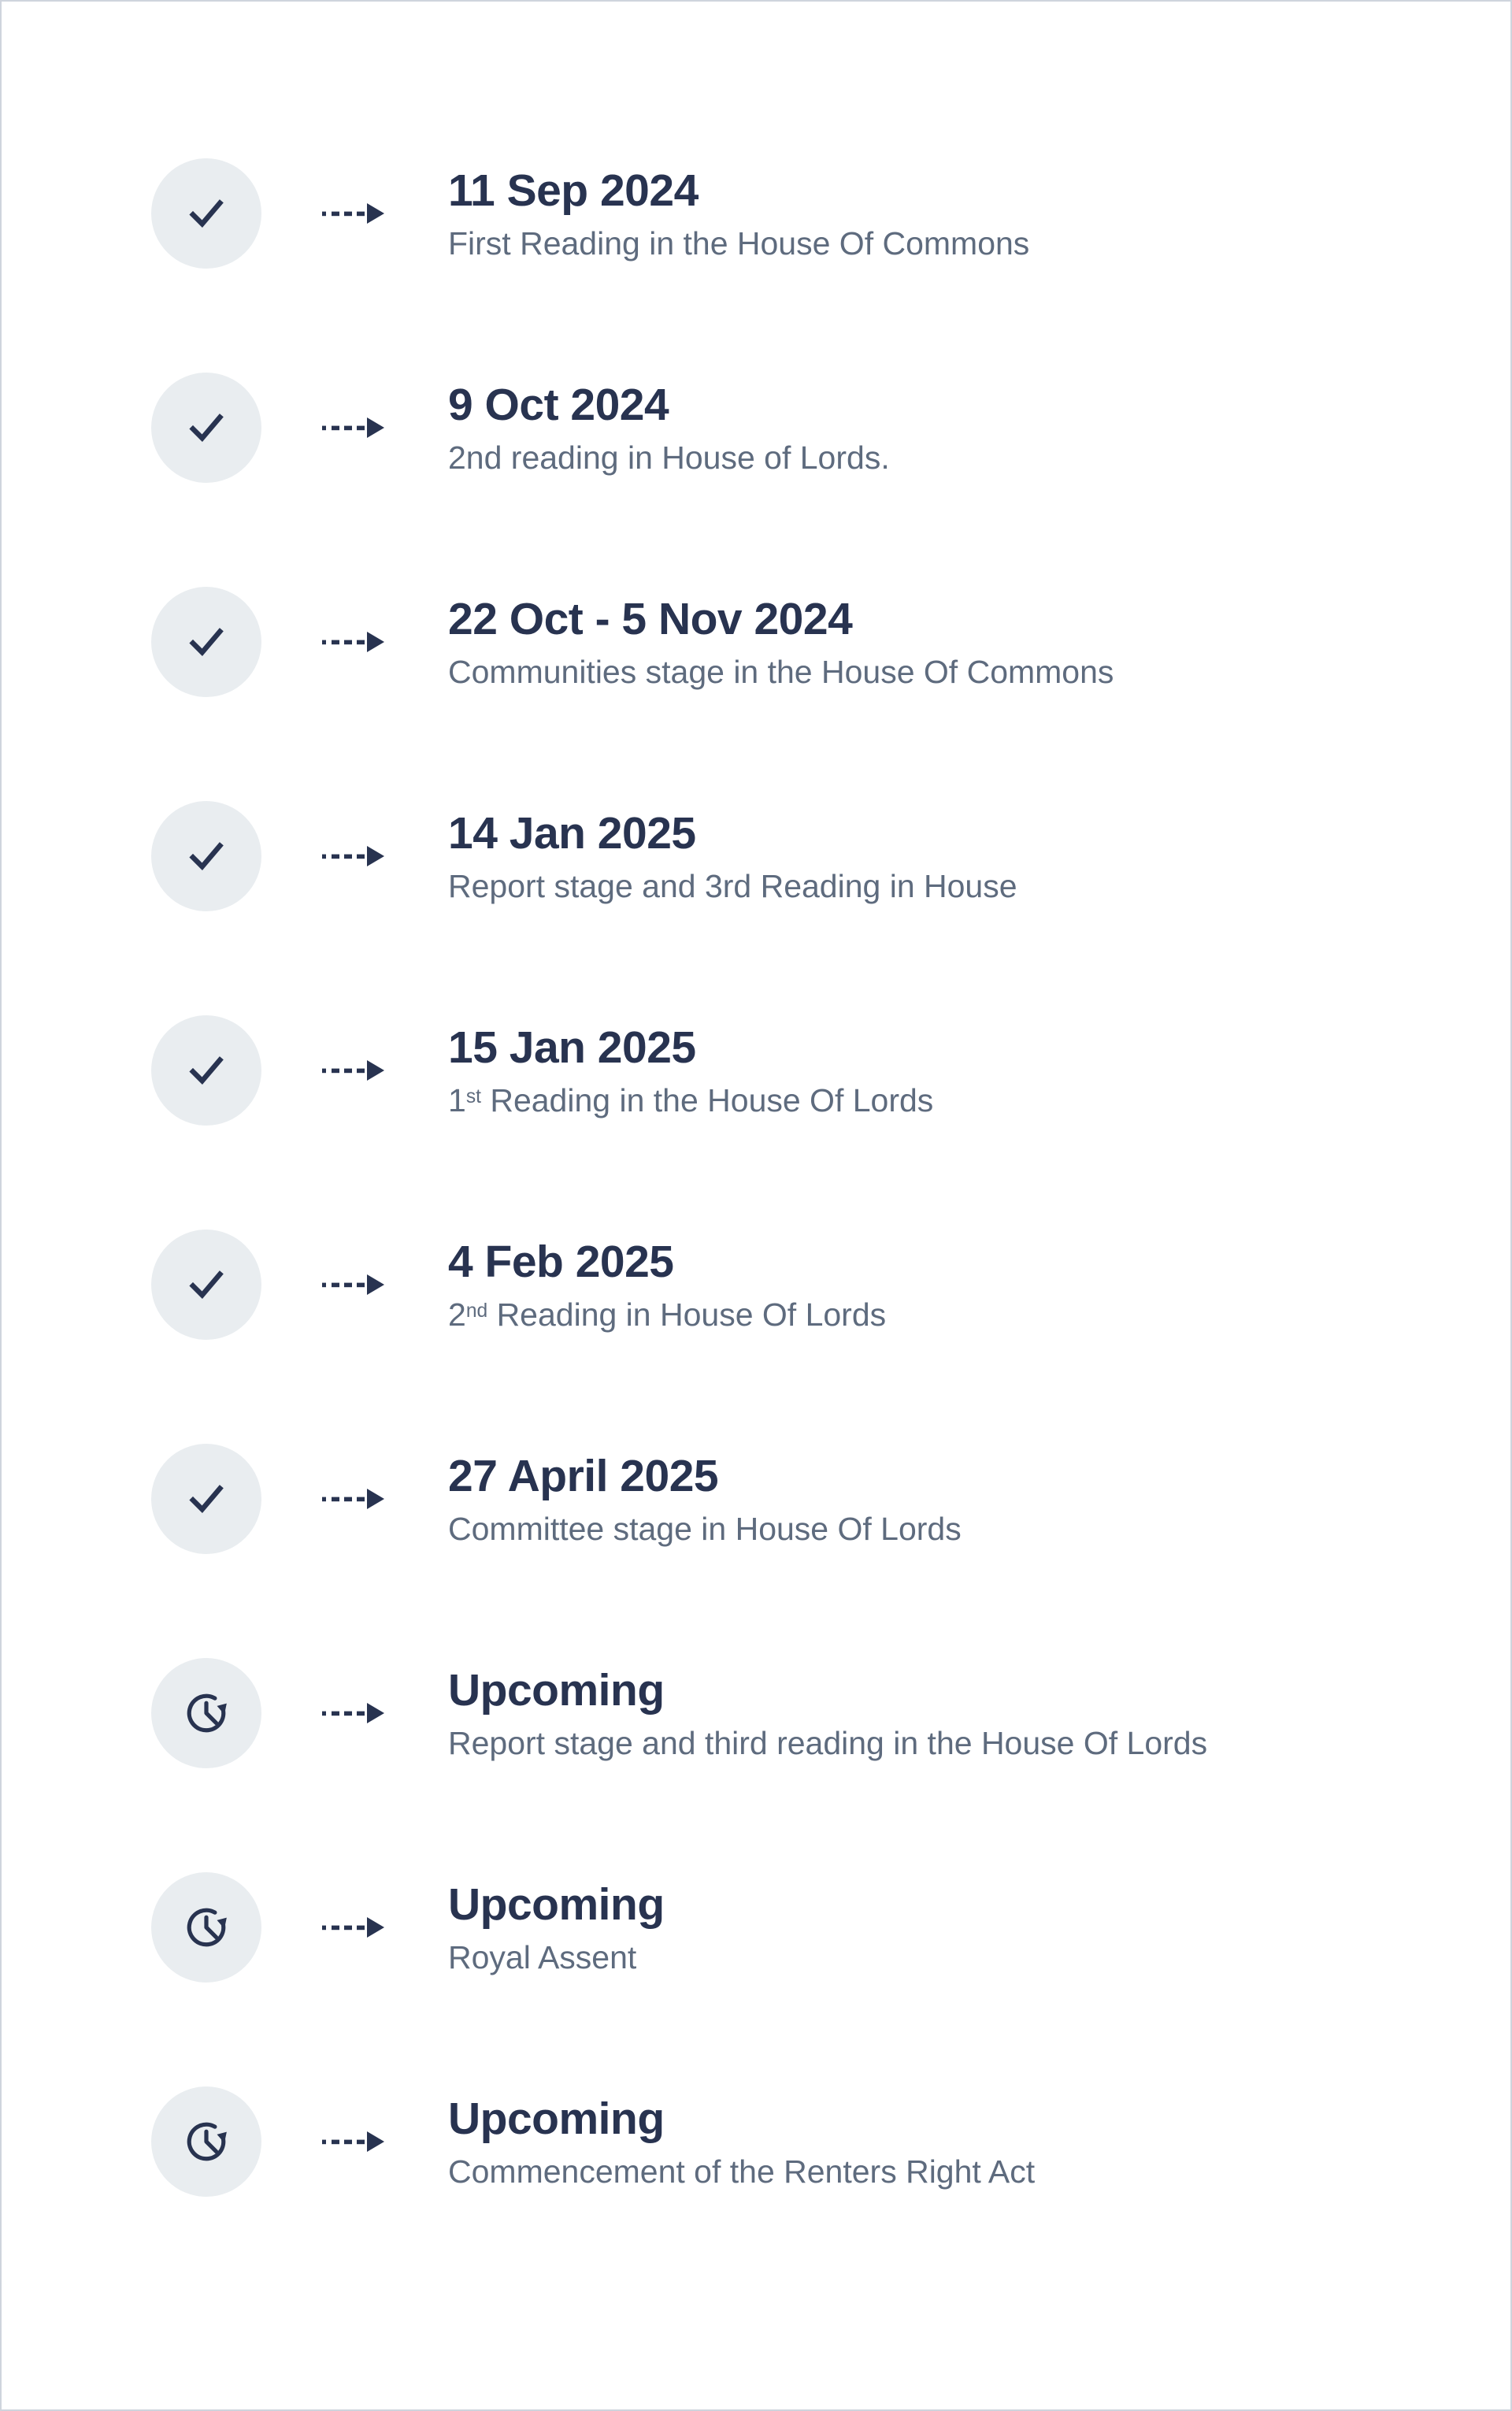  Describe the element at coordinates (572, 1047) in the screenshot. I see `item-title: 15 Jan 2025` at that location.